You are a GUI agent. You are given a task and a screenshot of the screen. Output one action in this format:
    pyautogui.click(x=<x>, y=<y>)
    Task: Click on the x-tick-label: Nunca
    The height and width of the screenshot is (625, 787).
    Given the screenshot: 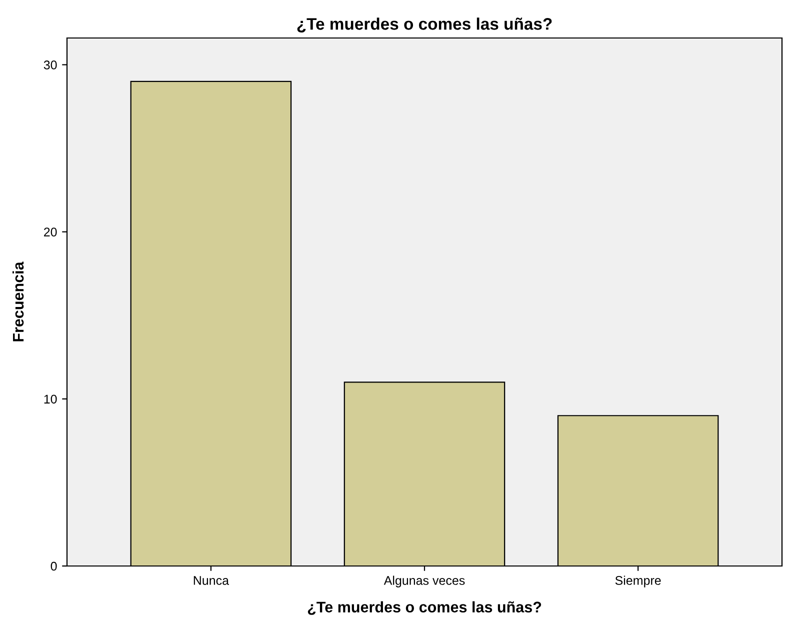 What is the action you would take?
    pyautogui.click(x=212, y=580)
    